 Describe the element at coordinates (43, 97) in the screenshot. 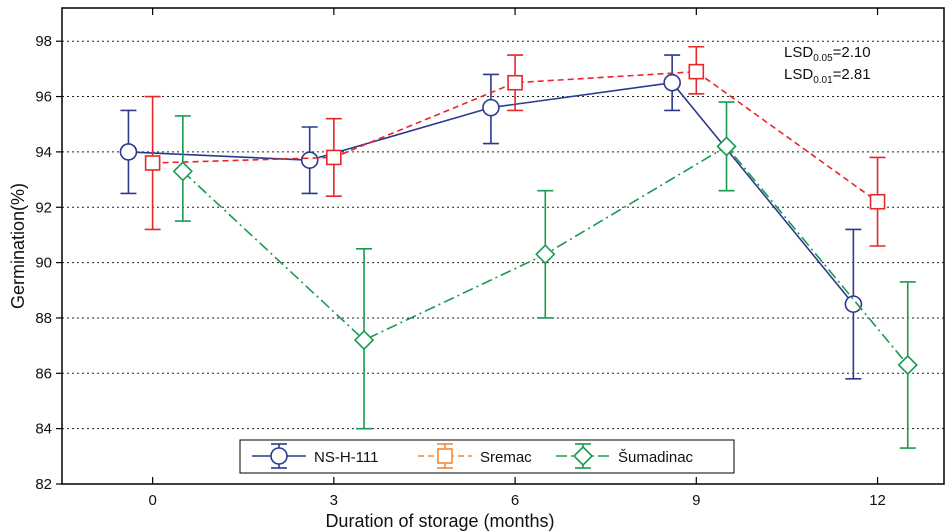

I see `y-tick-label-96: 96` at that location.